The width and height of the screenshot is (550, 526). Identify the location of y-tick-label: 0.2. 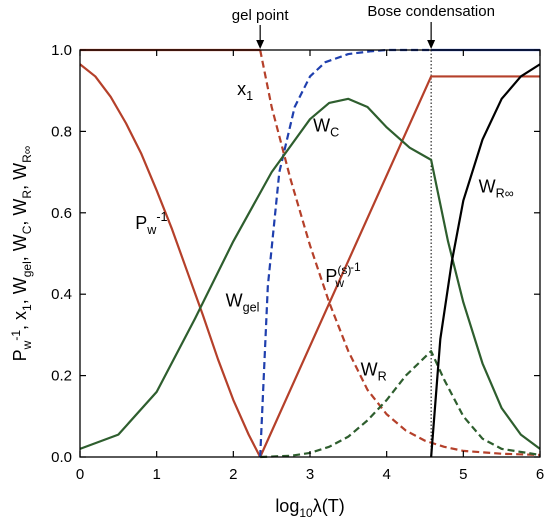
(61, 376).